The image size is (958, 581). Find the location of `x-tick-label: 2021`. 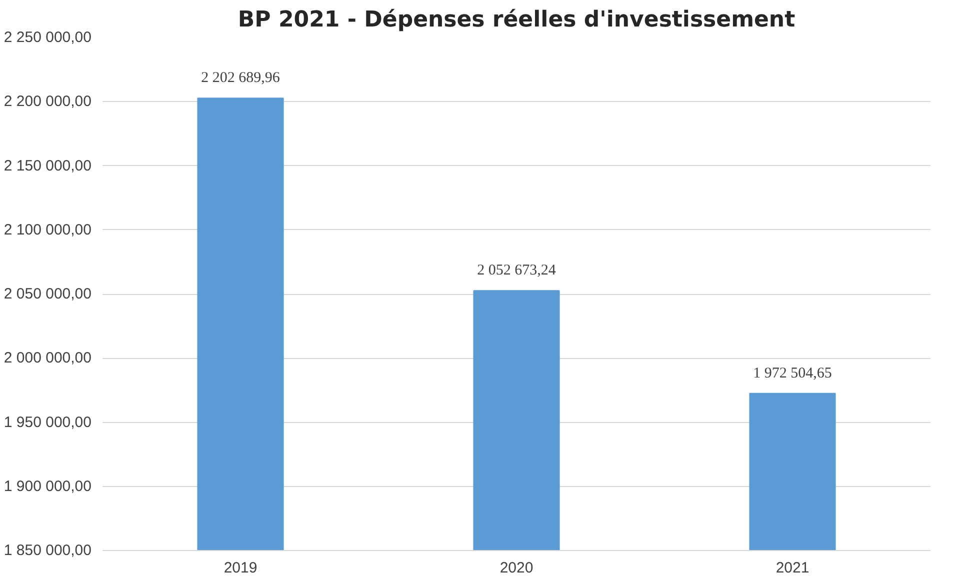

x-tick-label: 2021 is located at coordinates (793, 568).